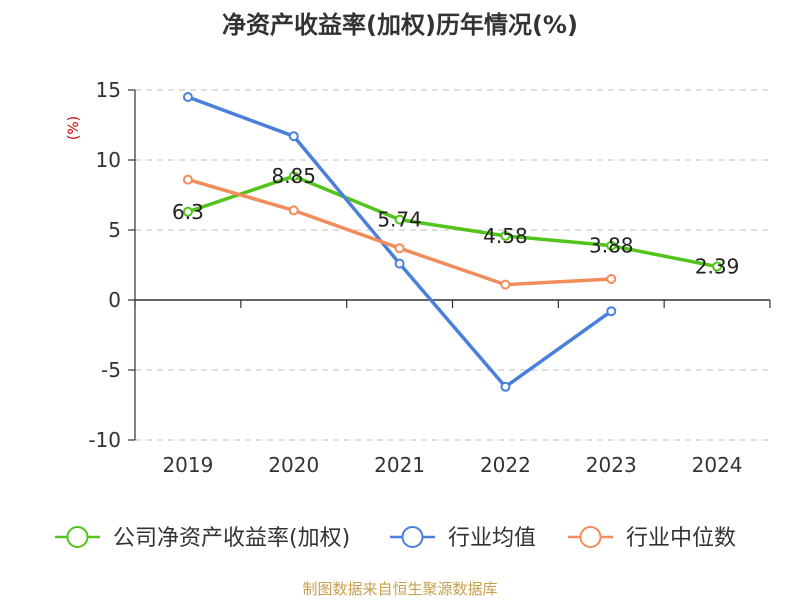 This screenshot has height=600, width=800. I want to click on x-tick-label: 2021, so click(399, 465).